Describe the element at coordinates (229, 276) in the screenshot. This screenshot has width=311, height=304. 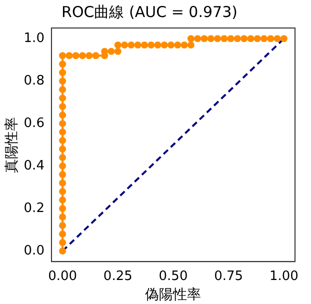
I see `x-tick-label: 0.75` at that location.